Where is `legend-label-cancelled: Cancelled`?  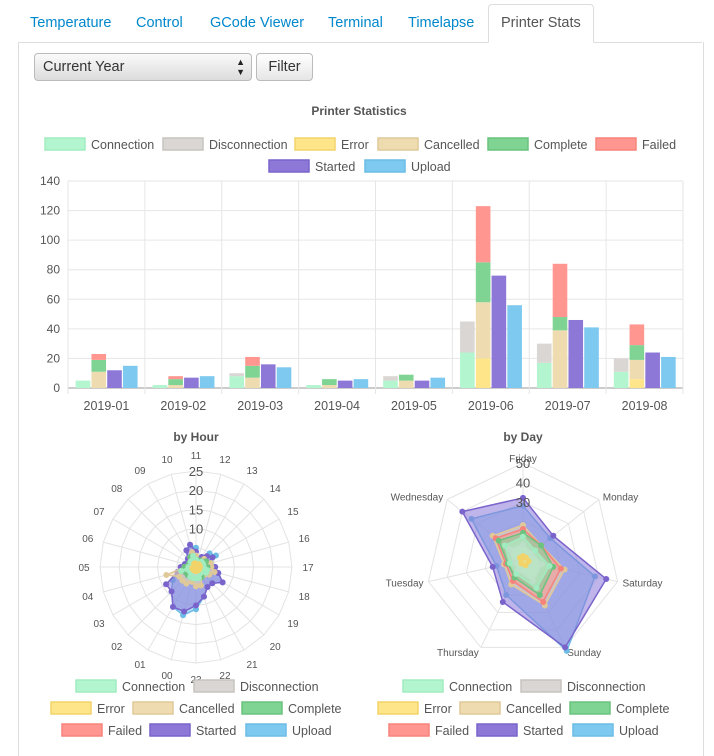 legend-label-cancelled: Cancelled is located at coordinates (534, 709).